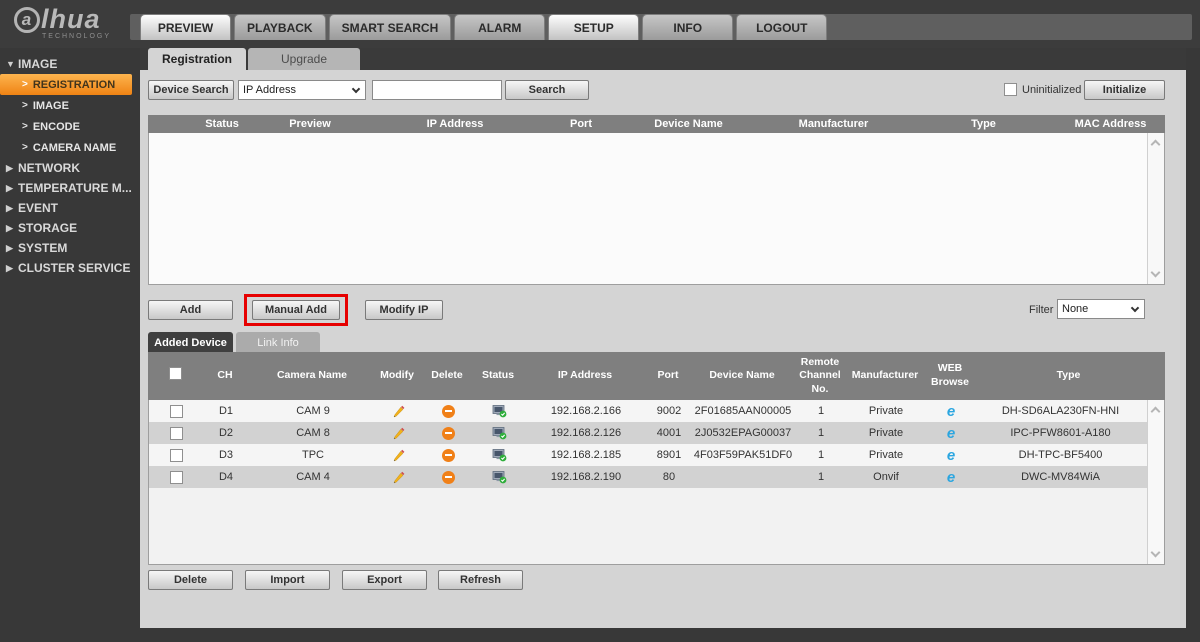  Describe the element at coordinates (950, 375) in the screenshot. I see `added-col-web-browse: WEB Browse` at that location.